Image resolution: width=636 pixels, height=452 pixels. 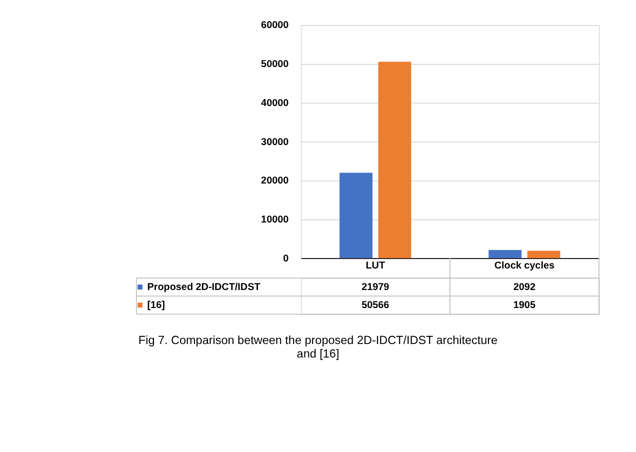 What do you see at coordinates (524, 287) in the screenshot?
I see `data-label: 2092` at bounding box center [524, 287].